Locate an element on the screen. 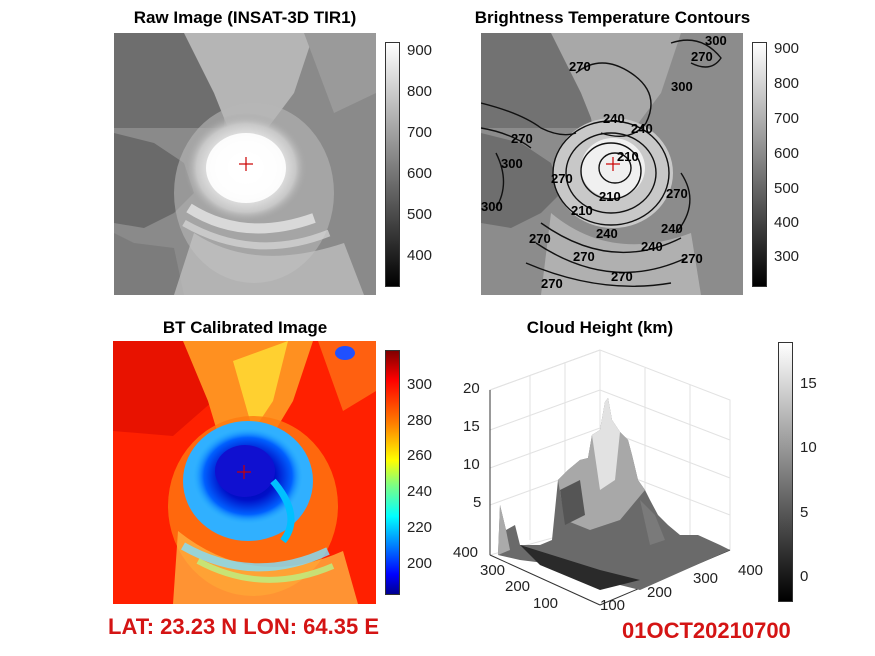 The height and width of the screenshot is (656, 875). contour-colorbar-tick: 700 is located at coordinates (787, 118).